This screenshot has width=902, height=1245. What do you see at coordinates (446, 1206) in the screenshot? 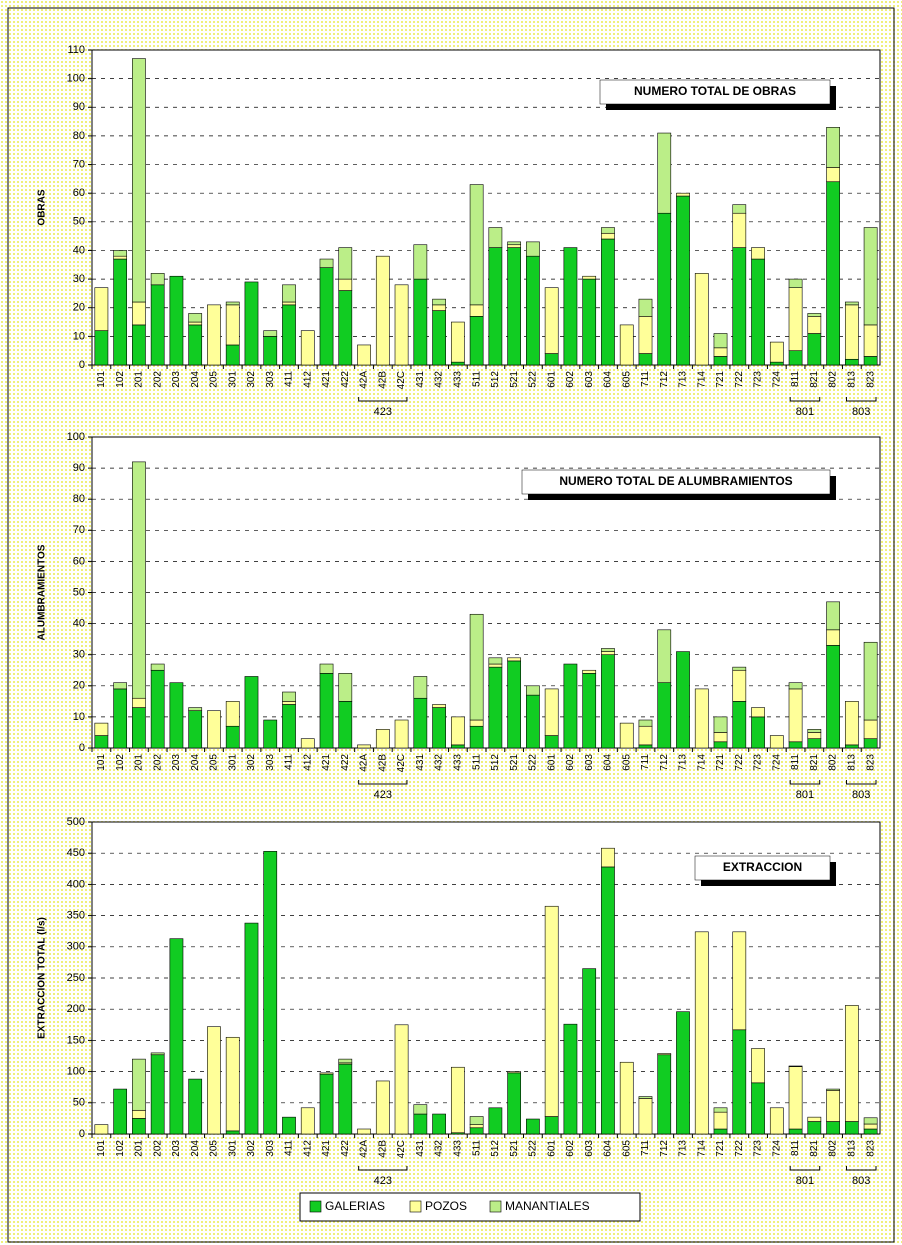
I see `legend-label: POZOS` at bounding box center [446, 1206].